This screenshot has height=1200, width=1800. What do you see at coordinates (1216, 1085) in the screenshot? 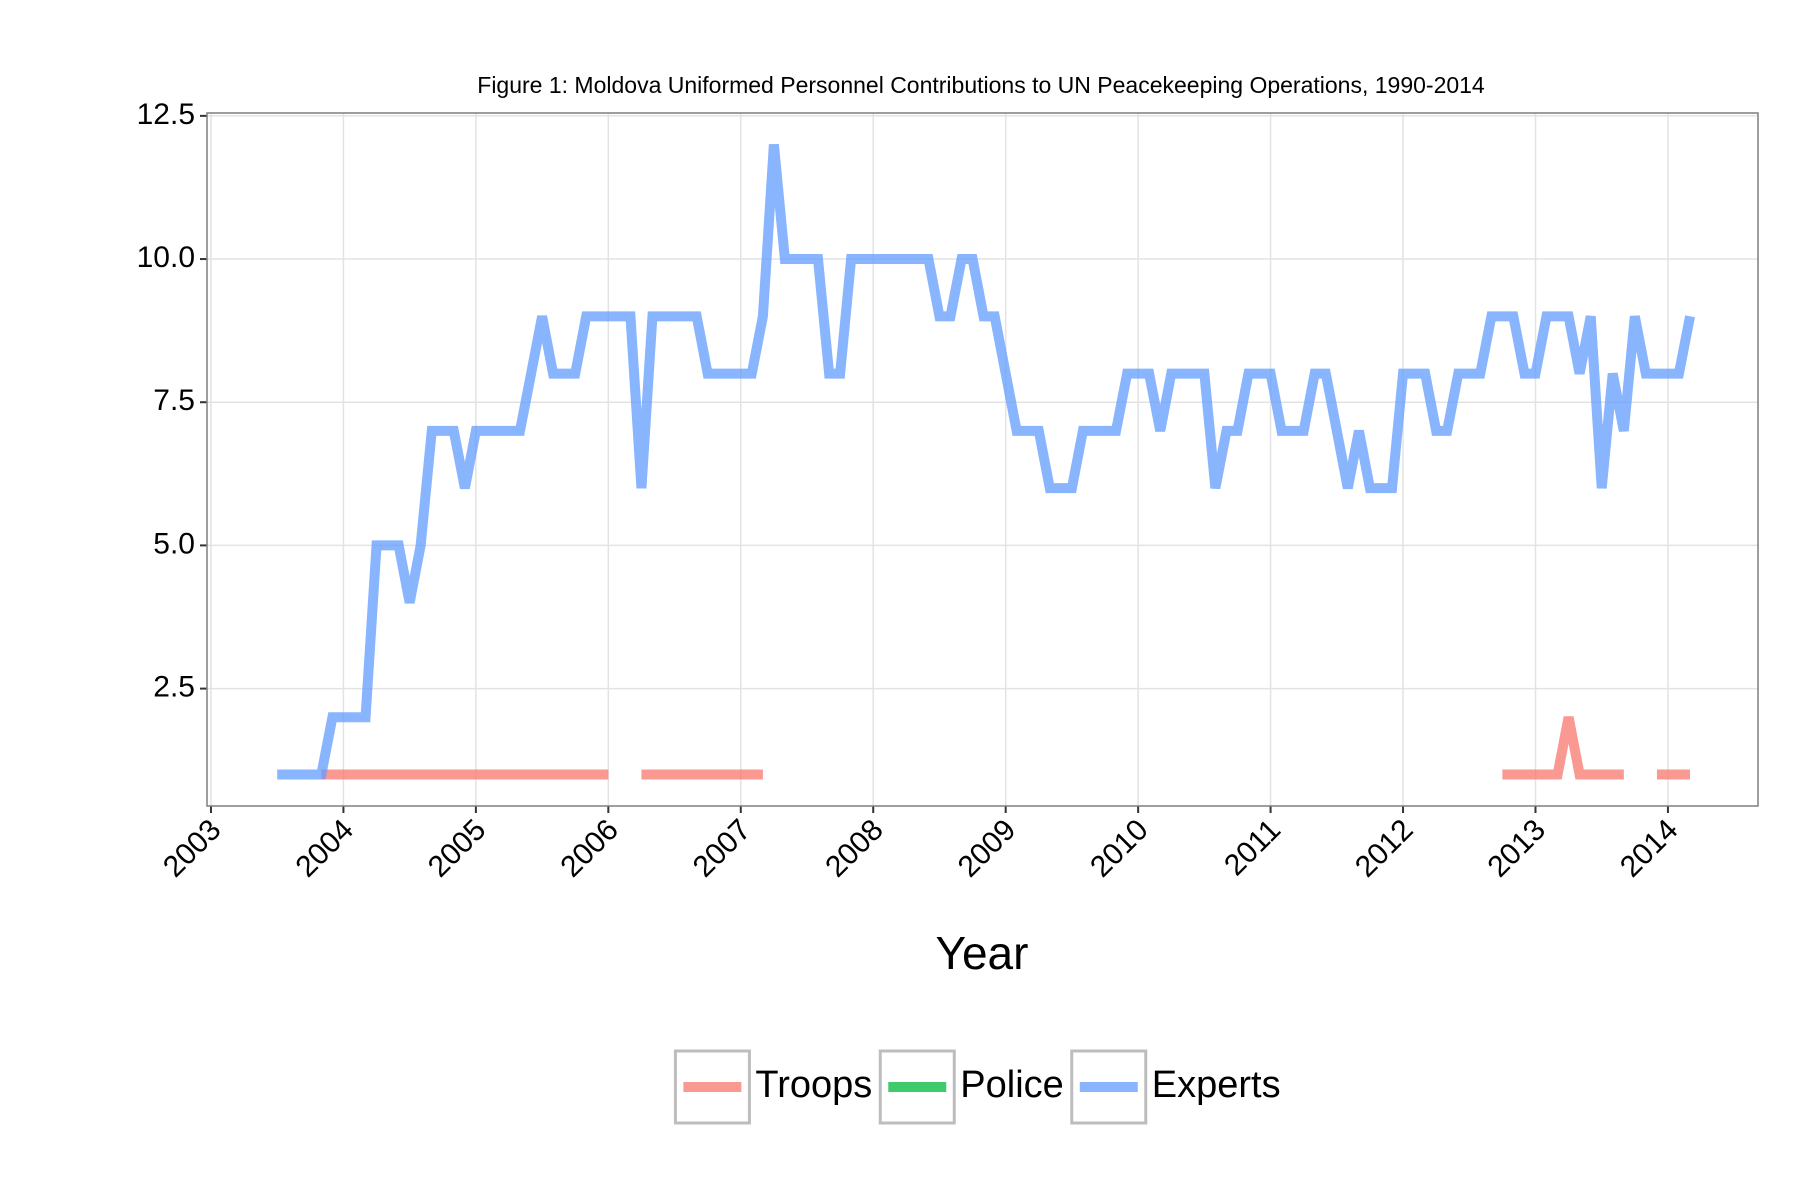
I see `legend-label: Experts` at bounding box center [1216, 1085].